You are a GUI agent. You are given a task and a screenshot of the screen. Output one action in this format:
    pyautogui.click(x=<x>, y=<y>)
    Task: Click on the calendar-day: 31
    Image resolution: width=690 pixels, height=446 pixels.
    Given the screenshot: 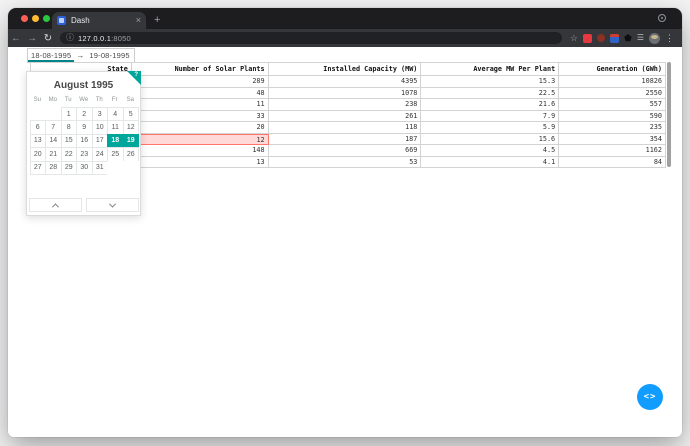 What is the action you would take?
    pyautogui.click(x=99, y=167)
    